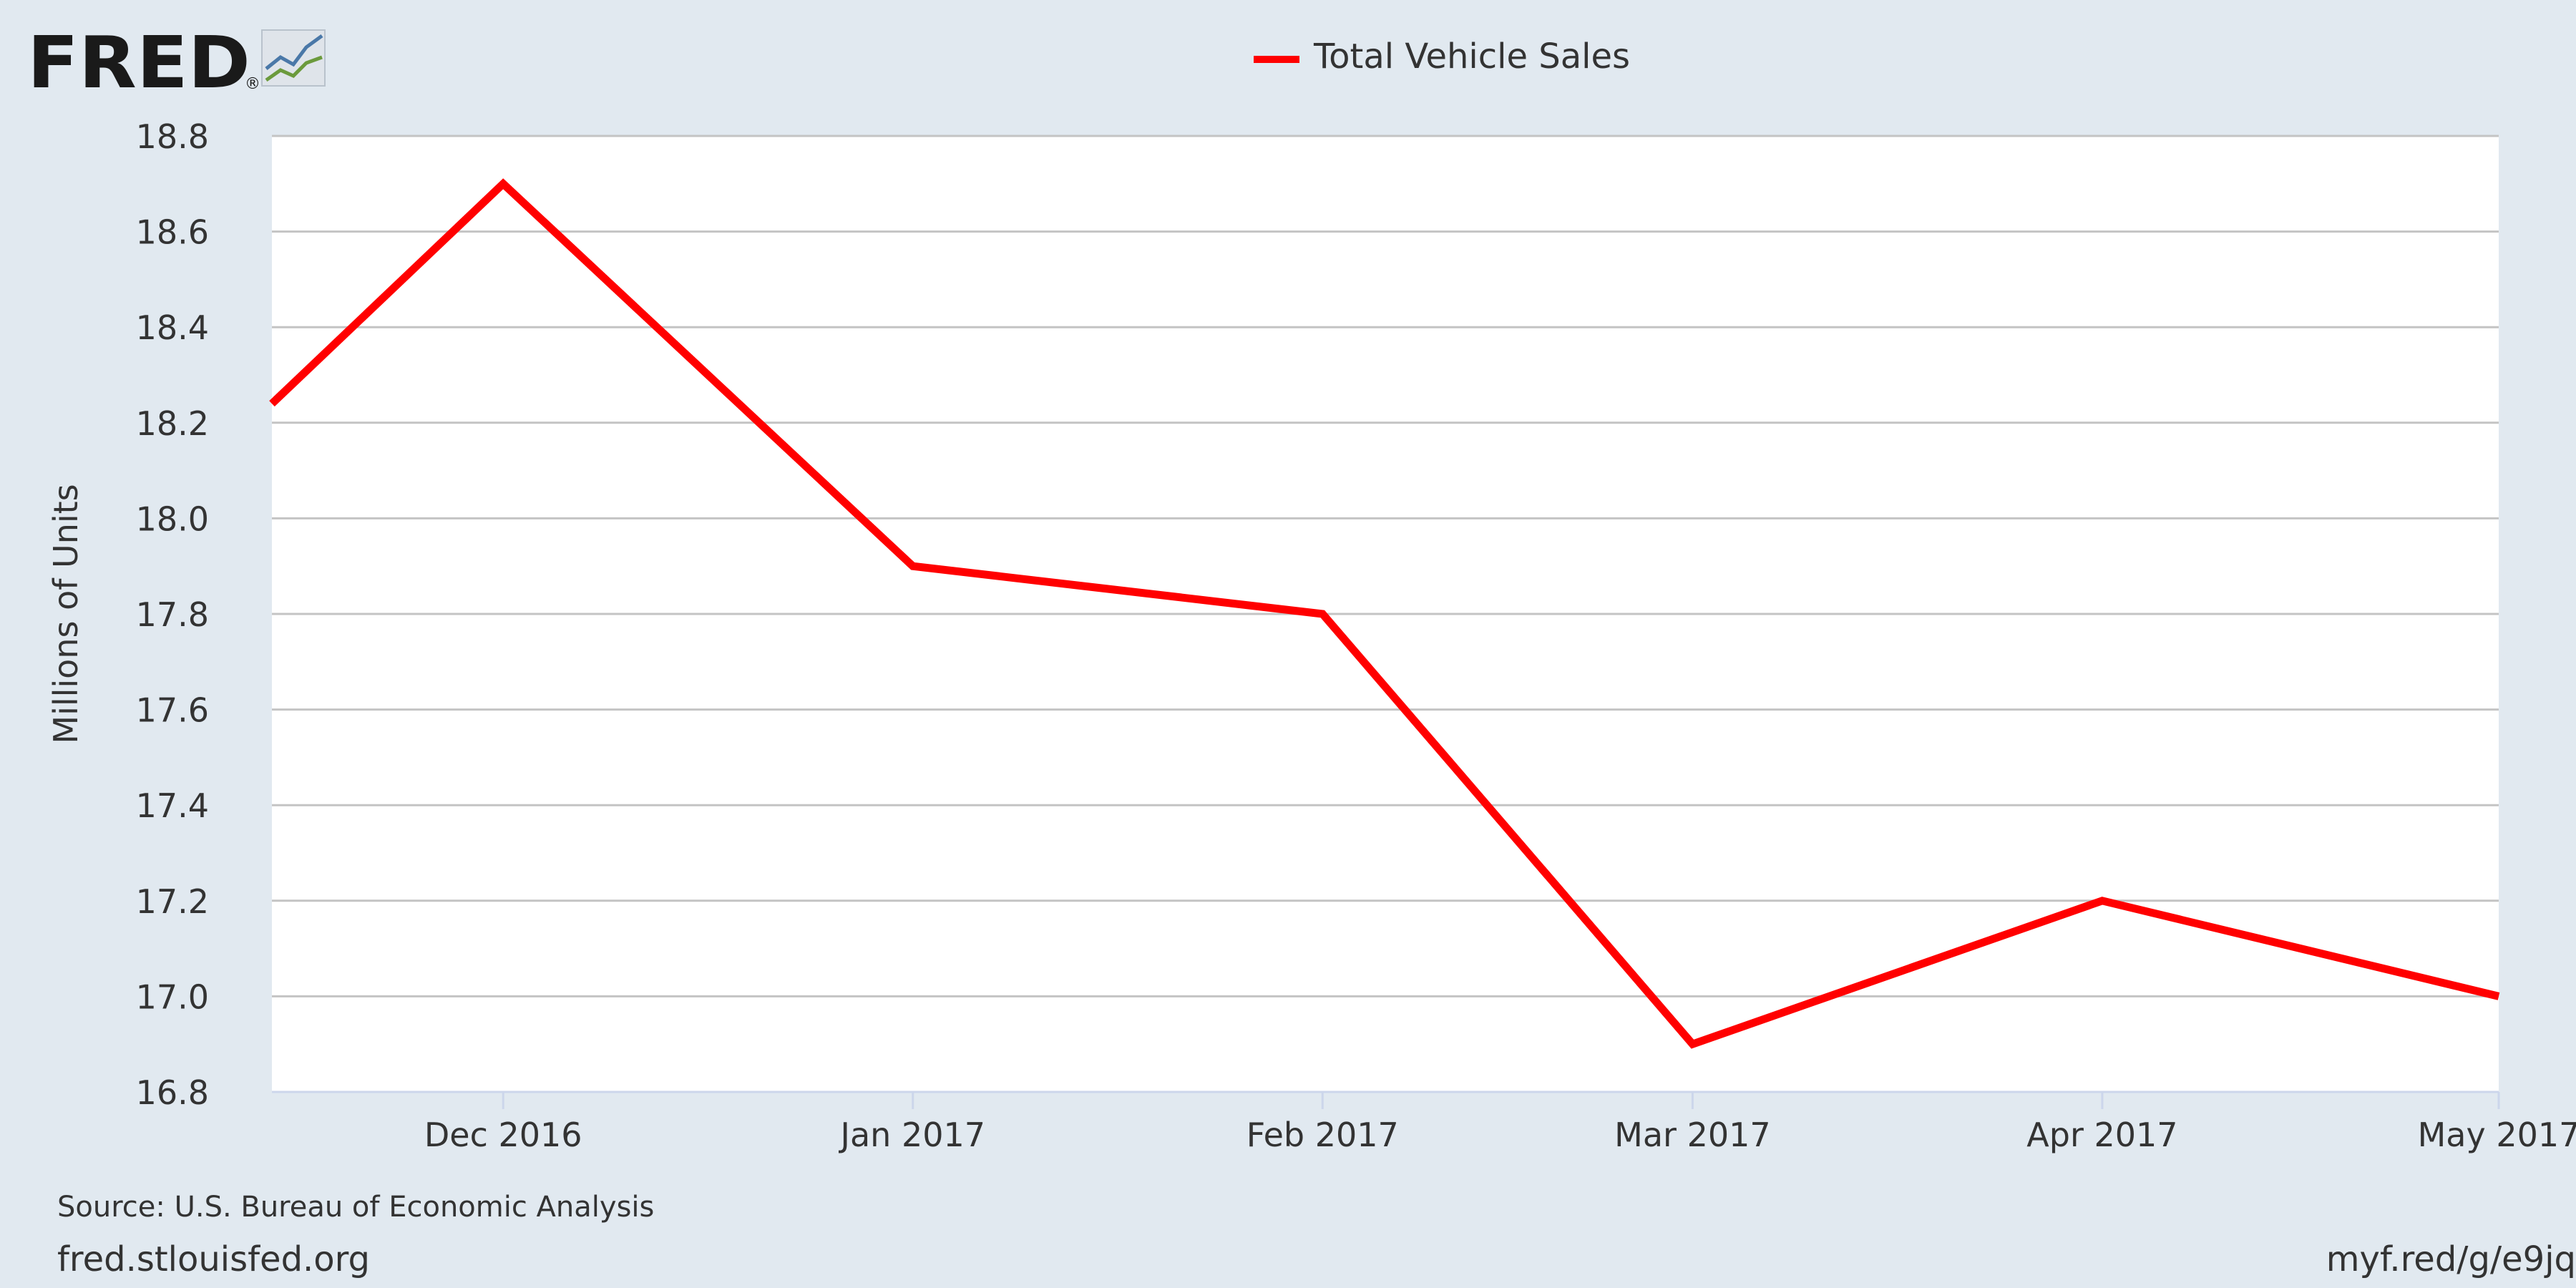 The image size is (2576, 1288). What do you see at coordinates (503, 1135) in the screenshot?
I see `x-tick-label: Dec 2016` at bounding box center [503, 1135].